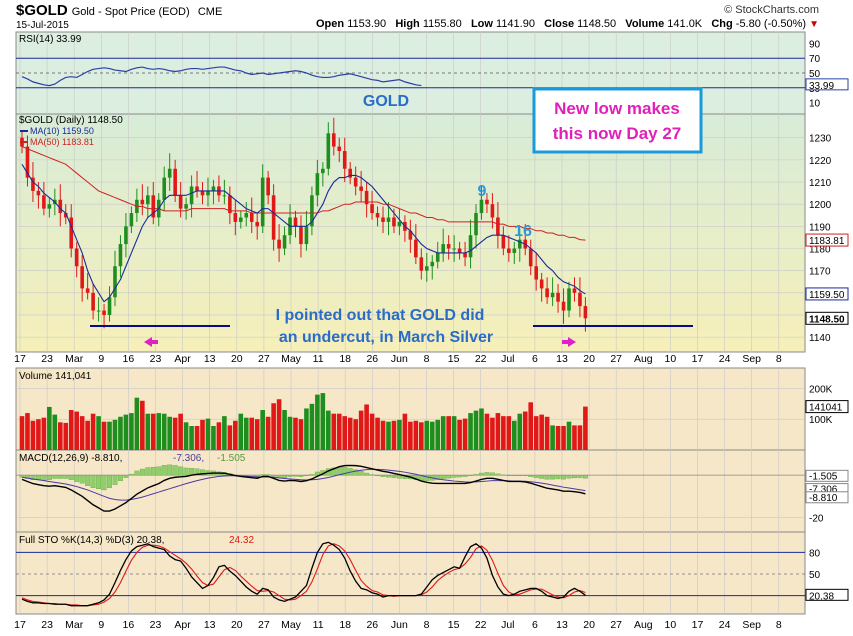 Image resolution: width=853 pixels, height=636 pixels. What do you see at coordinates (119, 10) in the screenshot?
I see `chart-ticker: $GOLD Gold - Spot Price (EOD) CME` at bounding box center [119, 10].